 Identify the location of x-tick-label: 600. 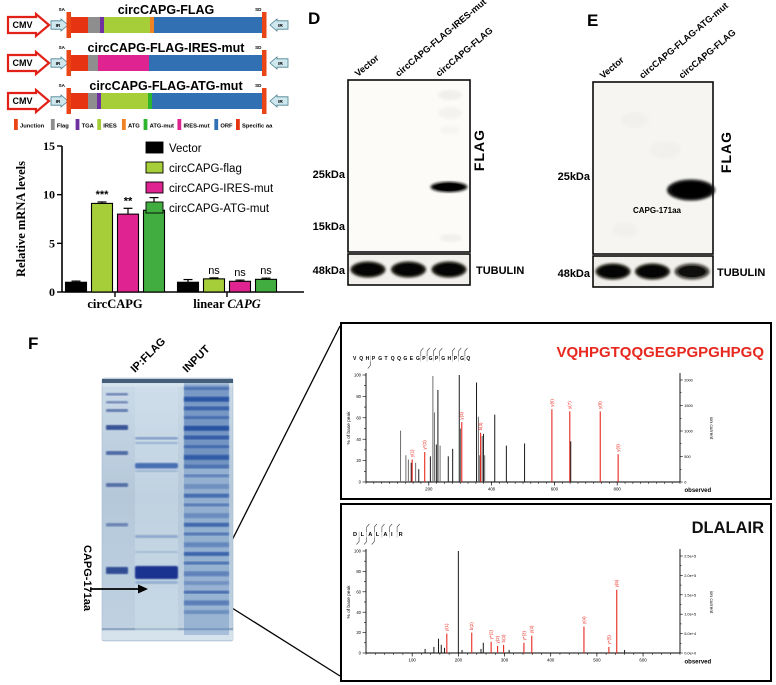
(555, 489).